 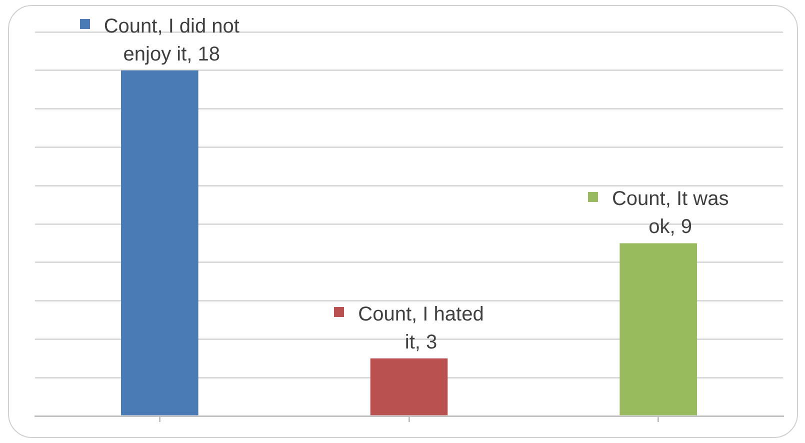 What do you see at coordinates (172, 40) in the screenshot?
I see `data-label: Count, I did not enjoy it, 18` at bounding box center [172, 40].